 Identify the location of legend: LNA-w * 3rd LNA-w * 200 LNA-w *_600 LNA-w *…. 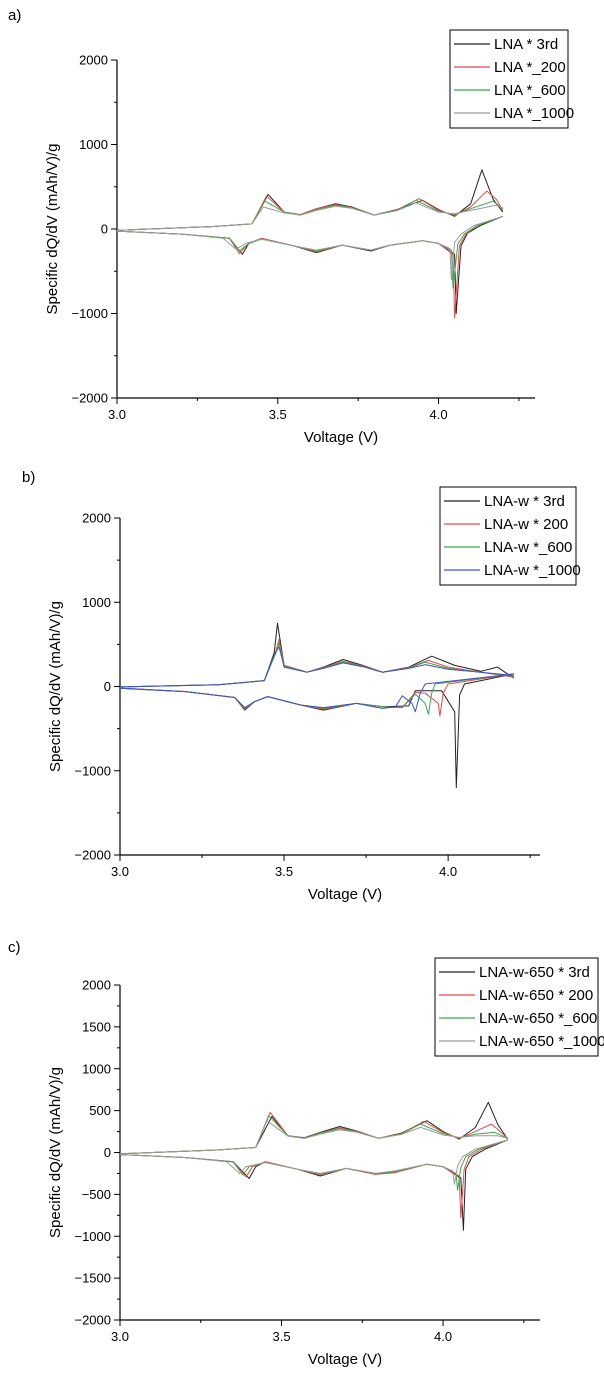
(510, 536).